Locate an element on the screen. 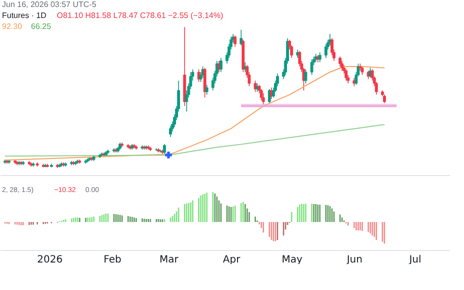  text: Jun 16, 2026 03:57 UTC-5 is located at coordinates (49, 4).